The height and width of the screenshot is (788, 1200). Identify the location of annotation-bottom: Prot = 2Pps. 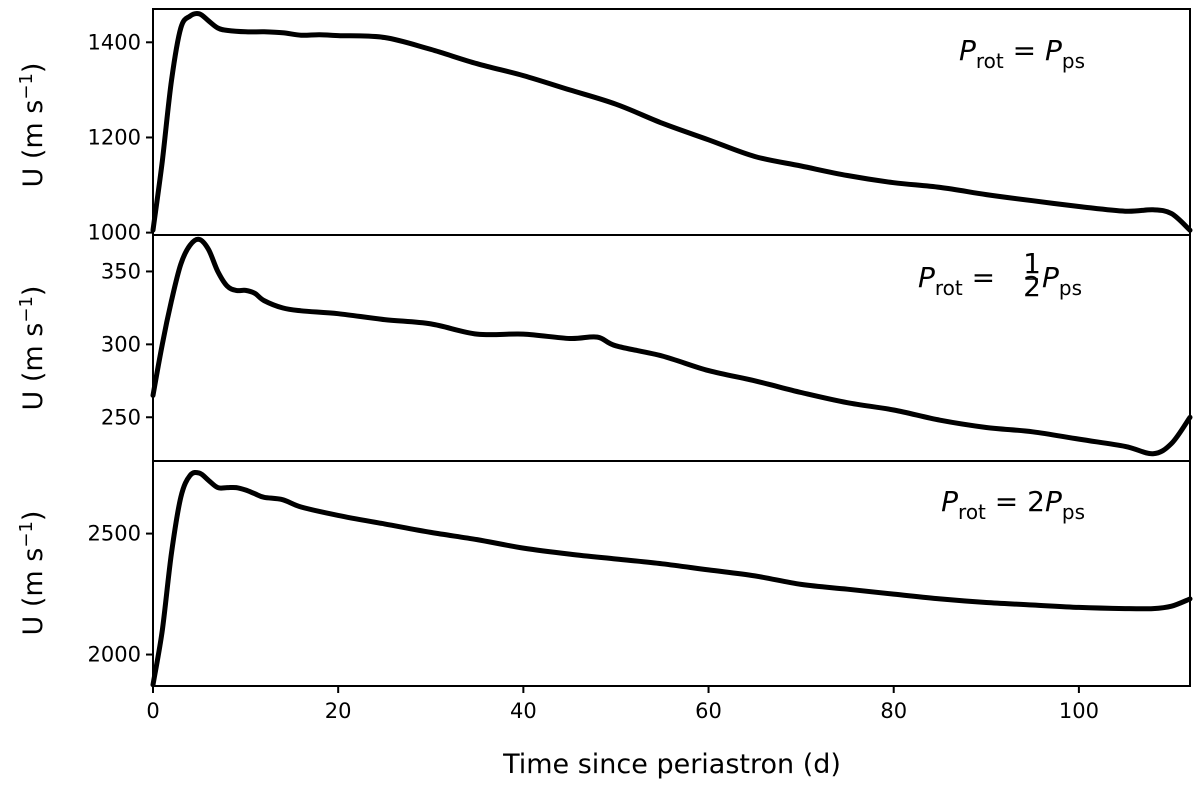
(1013, 504).